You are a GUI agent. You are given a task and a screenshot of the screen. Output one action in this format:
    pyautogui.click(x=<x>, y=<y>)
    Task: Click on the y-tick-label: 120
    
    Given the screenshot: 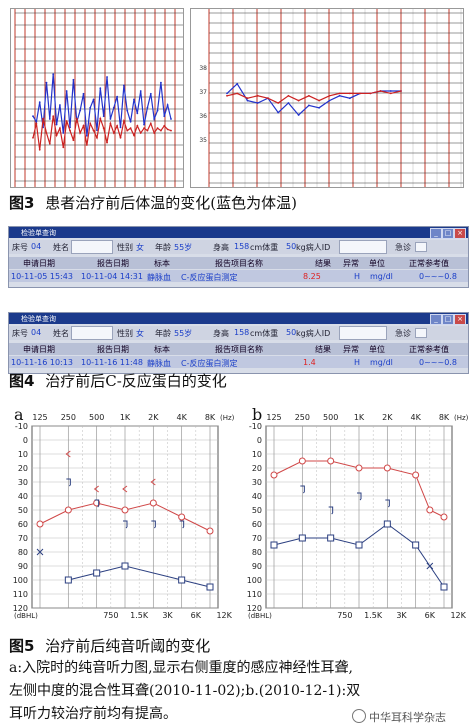 What is the action you would take?
    pyautogui.click(x=254, y=608)
    